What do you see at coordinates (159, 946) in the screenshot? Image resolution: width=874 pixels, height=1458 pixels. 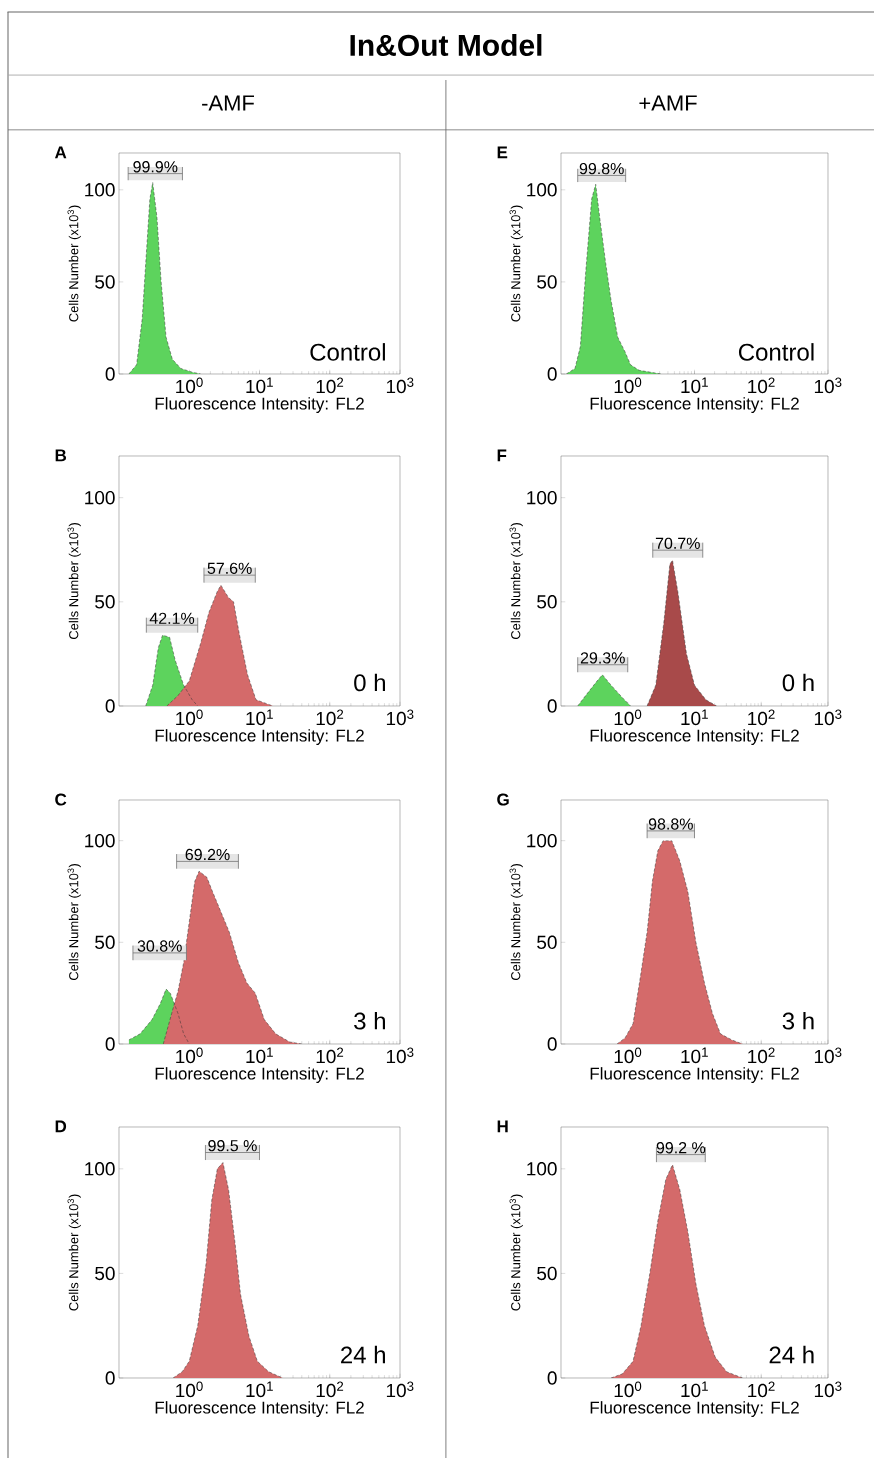 I see `band-label: 30.8%` at bounding box center [159, 946].